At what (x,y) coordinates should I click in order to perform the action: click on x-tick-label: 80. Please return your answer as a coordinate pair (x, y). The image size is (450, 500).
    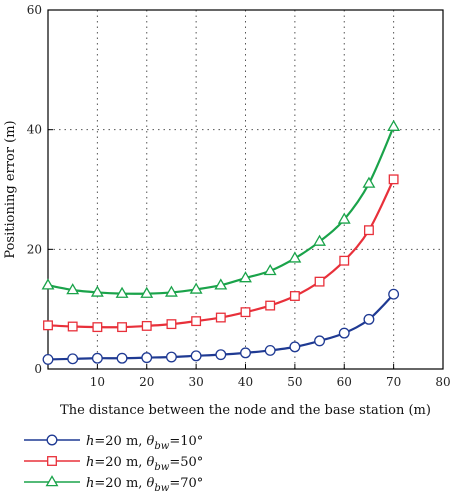
    Looking at the image, I should click on (442, 382).